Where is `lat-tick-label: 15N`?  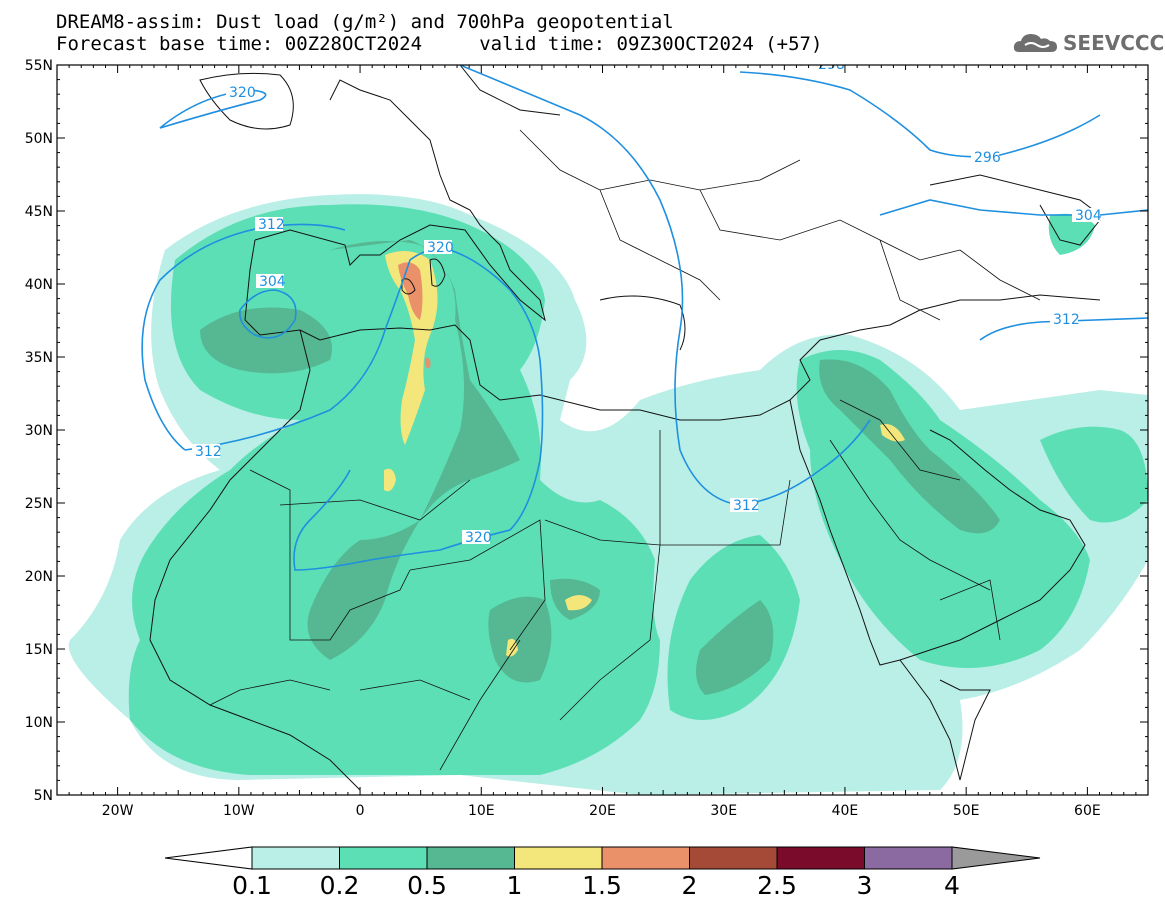
lat-tick-label: 15N is located at coordinates (39, 650).